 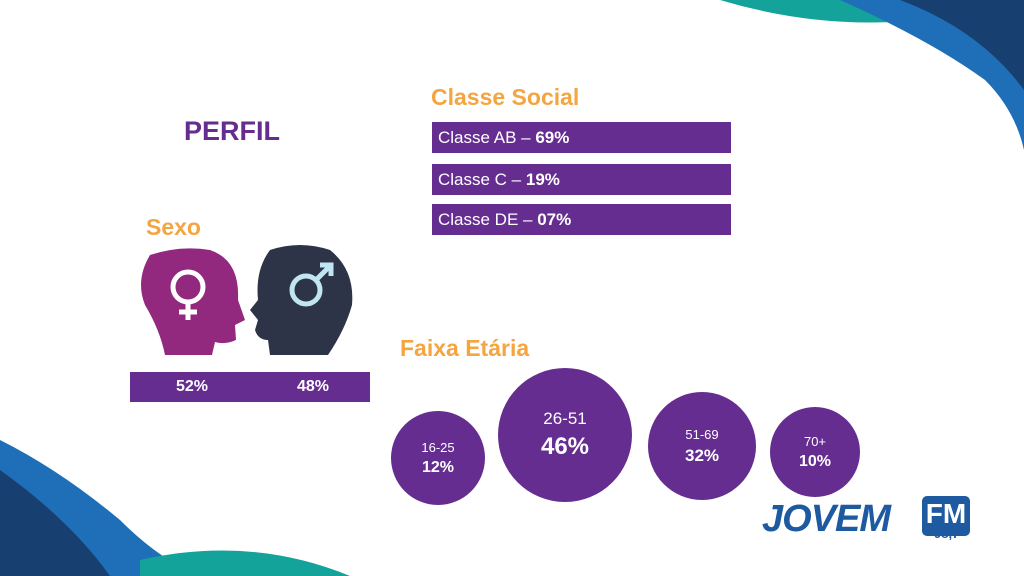 I want to click on class-label: Classe DE –, so click(x=485, y=219).